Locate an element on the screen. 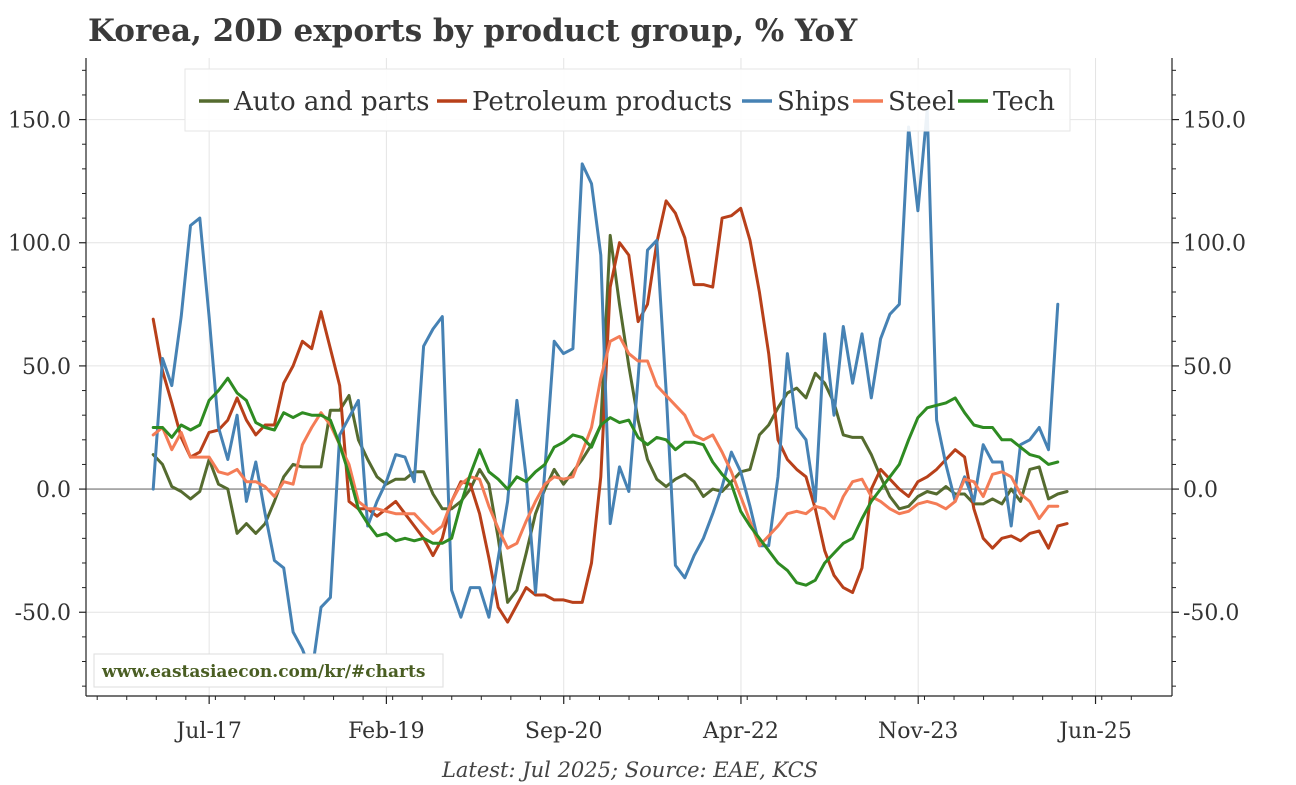 Image resolution: width=1296 pixels, height=785 pixels. x-tick-label: Sep-20 is located at coordinates (564, 731).